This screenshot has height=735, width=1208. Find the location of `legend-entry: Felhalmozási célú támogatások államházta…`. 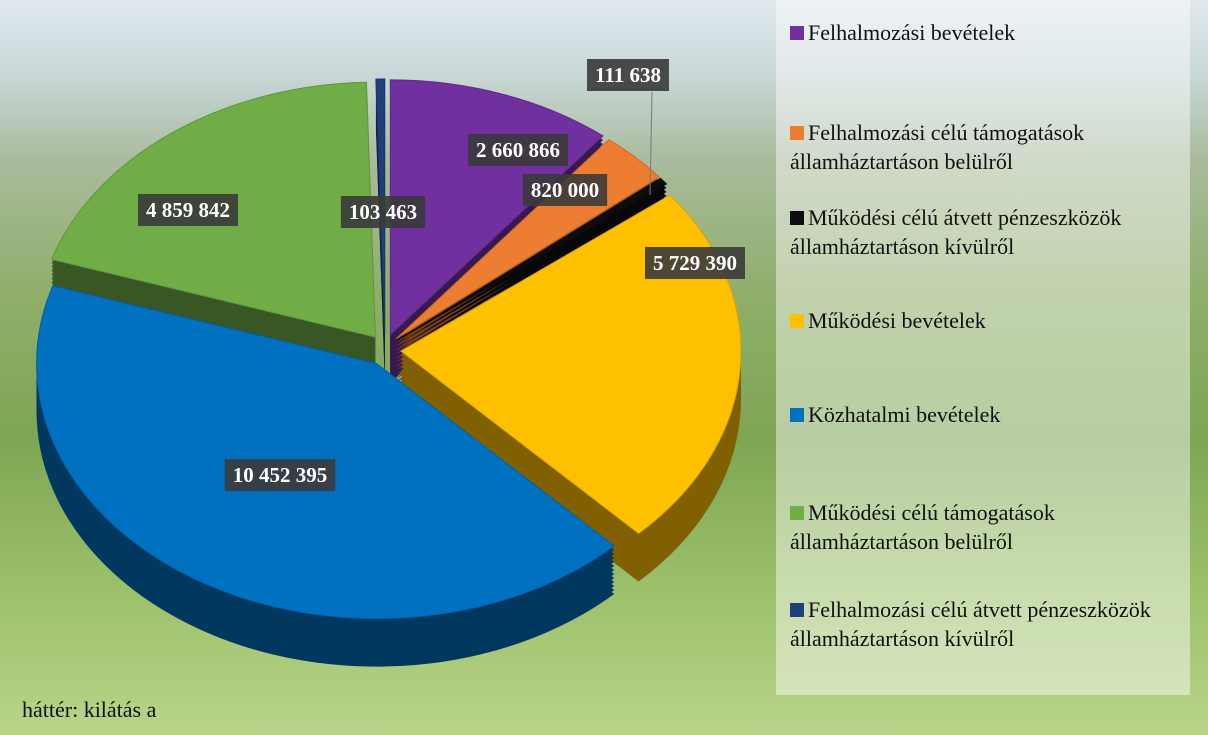

legend-entry: Felhalmozási célú támogatások államházta… is located at coordinates (980, 147).